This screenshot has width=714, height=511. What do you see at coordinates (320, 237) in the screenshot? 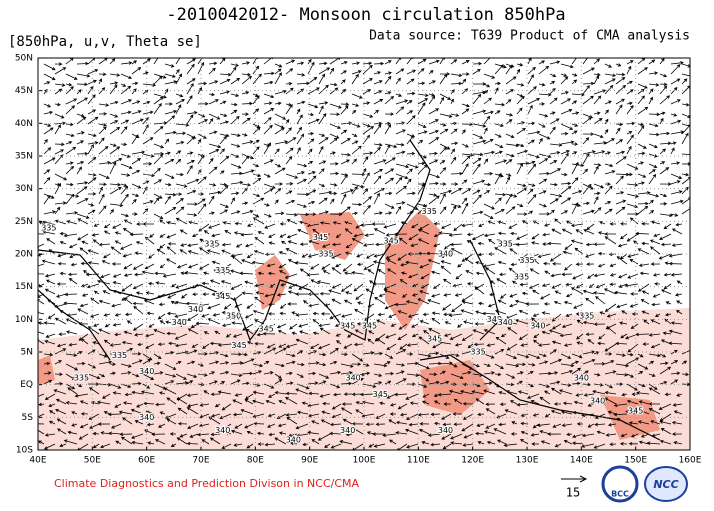
I see `contour-label: 345` at bounding box center [320, 237].